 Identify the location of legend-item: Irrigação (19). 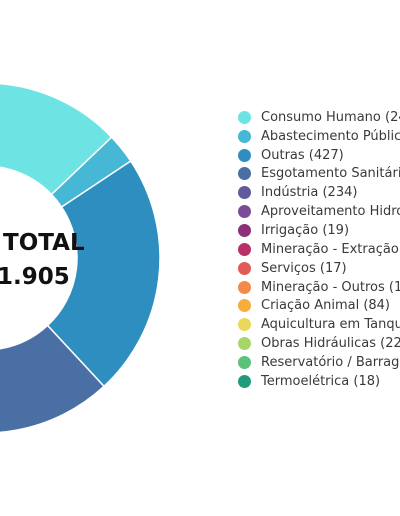
(319, 230).